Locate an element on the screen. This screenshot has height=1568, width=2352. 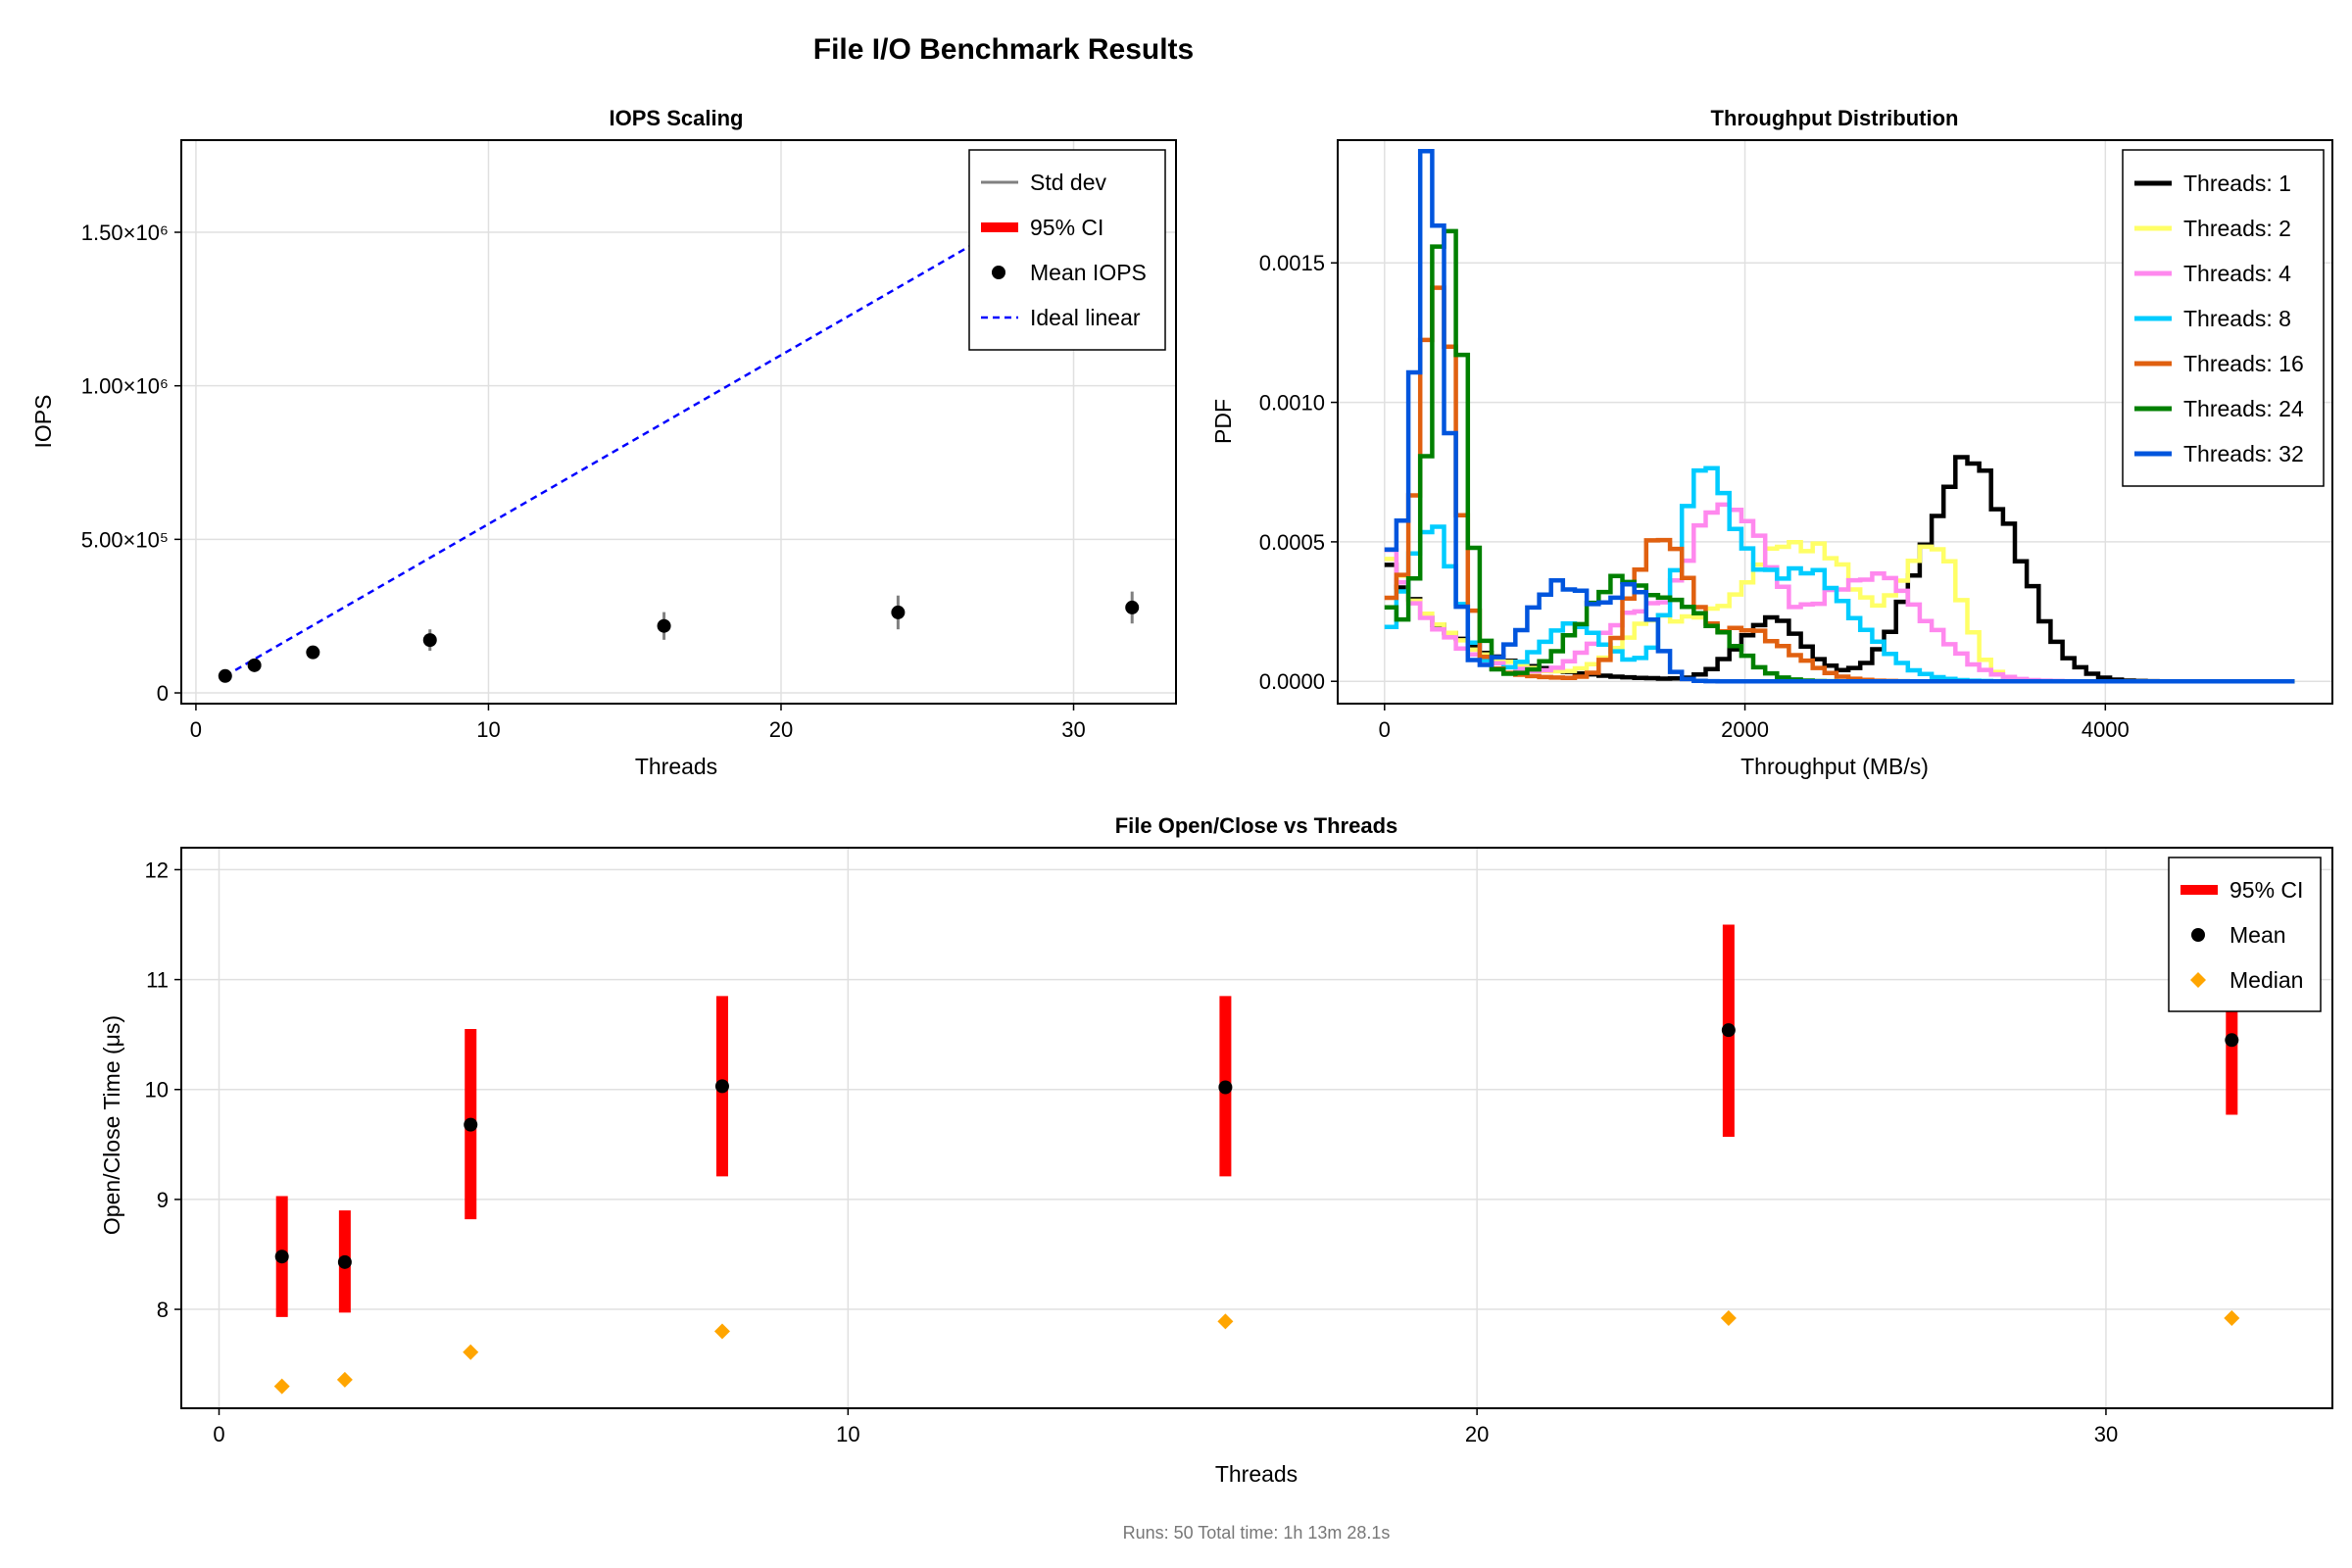
figure-title: File I/O Benchmark Results is located at coordinates (1003, 49).